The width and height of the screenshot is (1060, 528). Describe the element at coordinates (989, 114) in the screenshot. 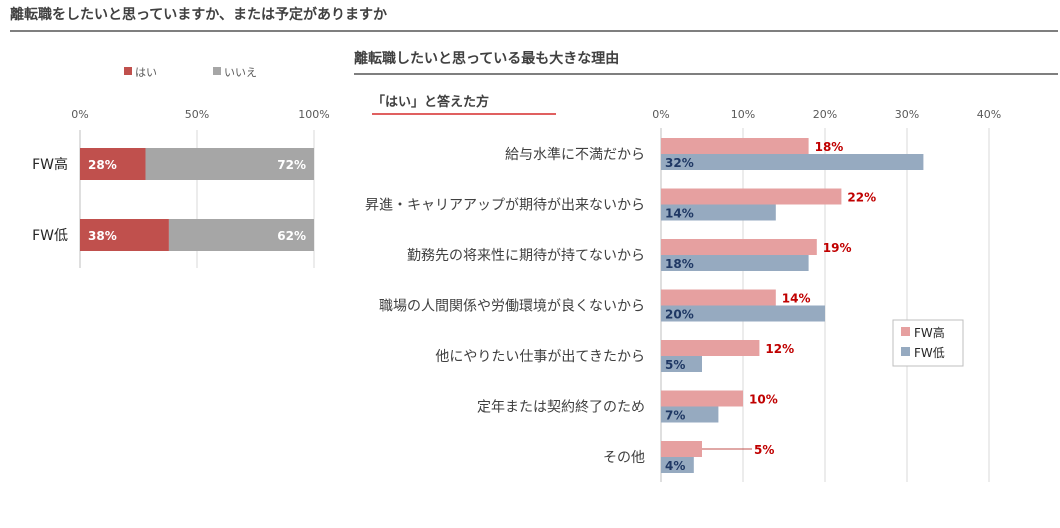

I see `x-tick-label: 40%` at that location.